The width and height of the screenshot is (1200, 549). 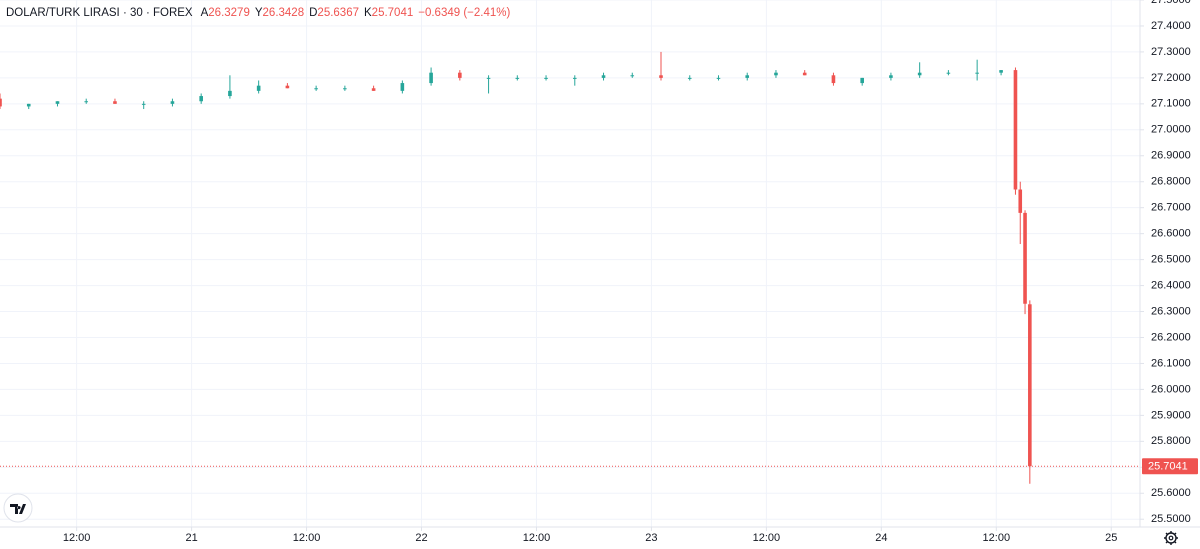 I want to click on y-tick-label: 26.6000, so click(x=1171, y=234).